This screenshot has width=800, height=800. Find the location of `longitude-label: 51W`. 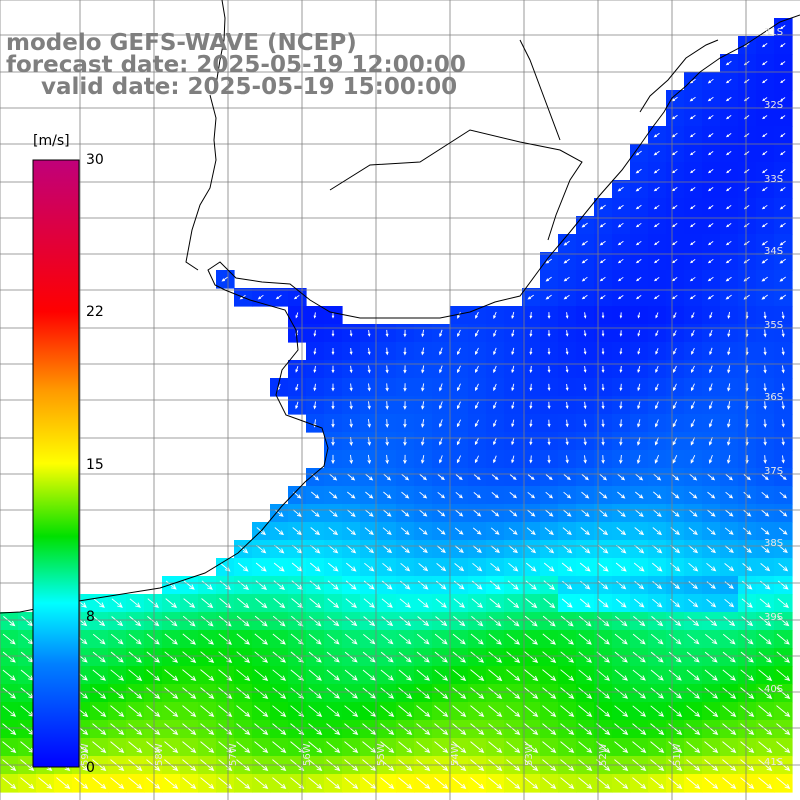

longitude-label: 51W is located at coordinates (677, 754).